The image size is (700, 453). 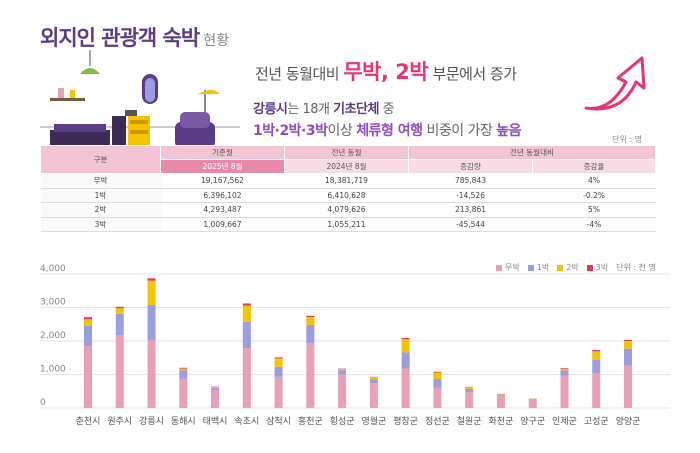 What do you see at coordinates (596, 421) in the screenshot?
I see `x-tick-label: 고성군` at bounding box center [596, 421].